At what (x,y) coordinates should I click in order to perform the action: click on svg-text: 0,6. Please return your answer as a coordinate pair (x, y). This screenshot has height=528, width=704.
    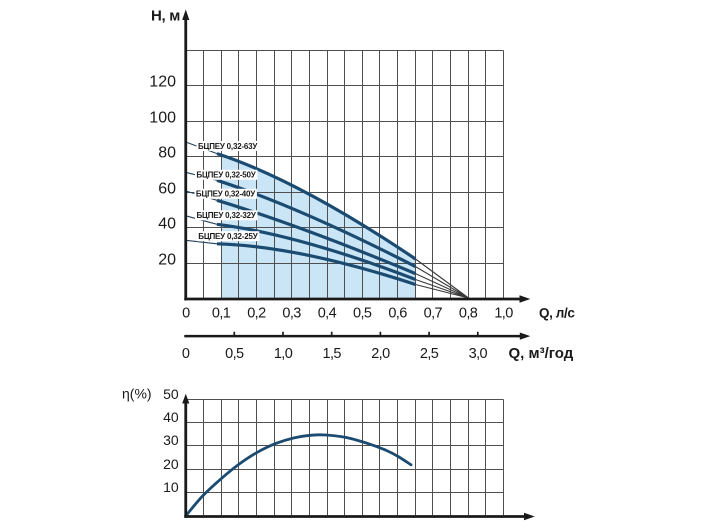
    Looking at the image, I should click on (397, 314).